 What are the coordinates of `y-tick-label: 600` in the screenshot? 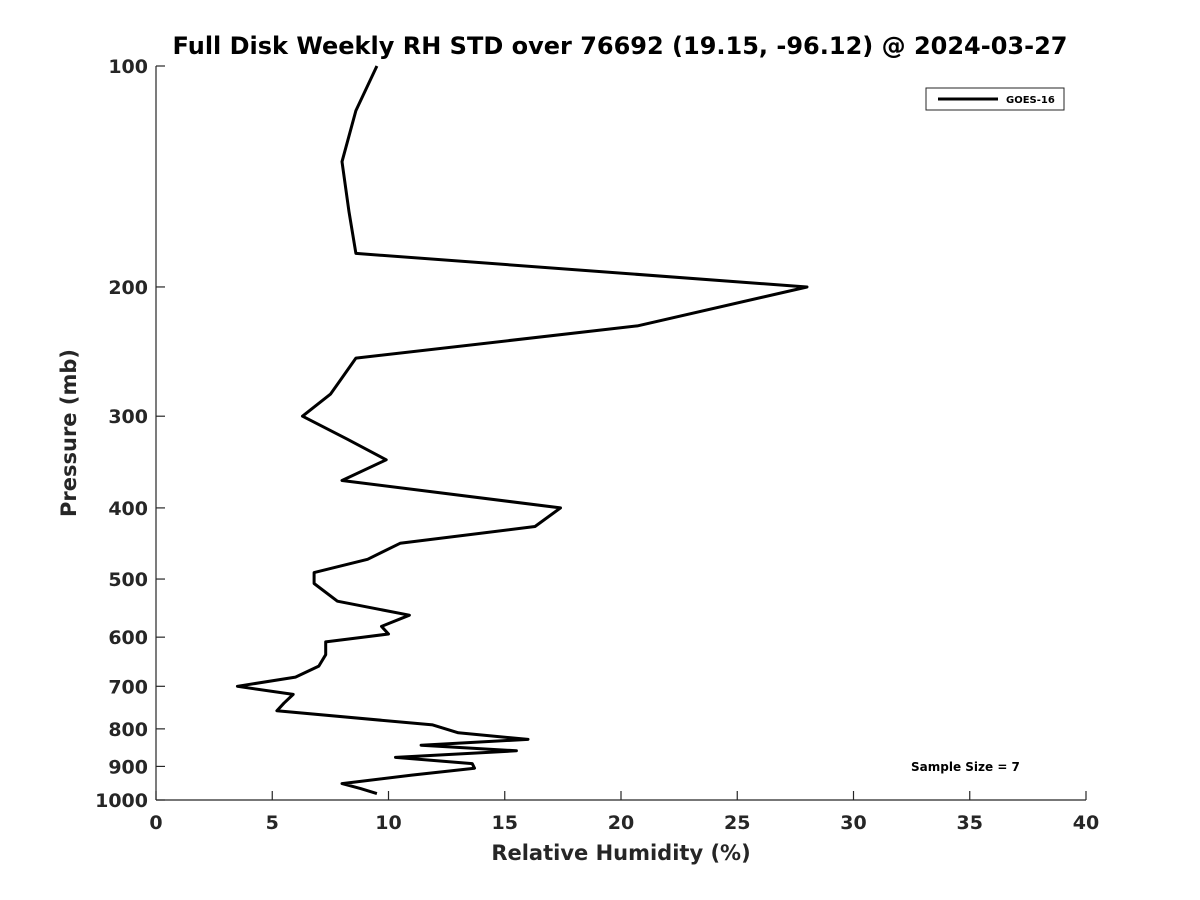 It's located at (128, 638).